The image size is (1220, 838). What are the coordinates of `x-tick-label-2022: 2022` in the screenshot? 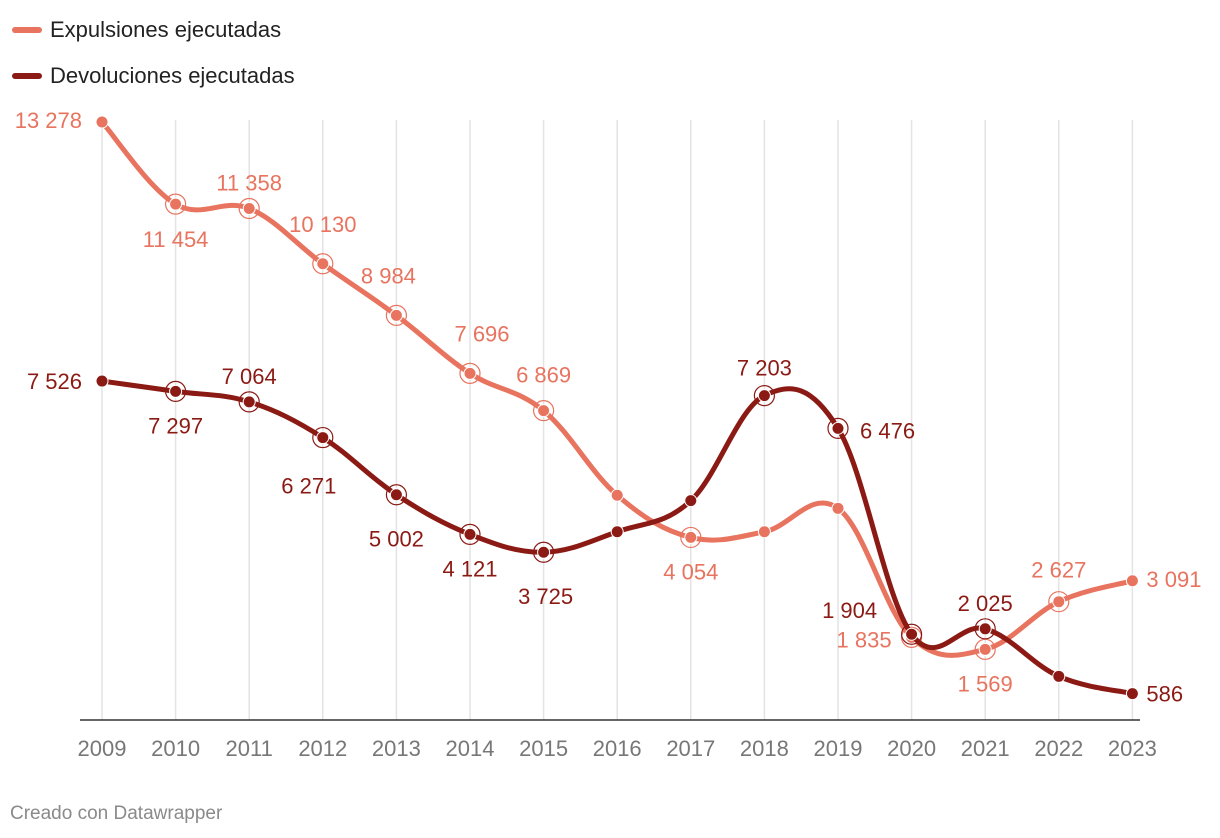 It's located at (1058, 748).